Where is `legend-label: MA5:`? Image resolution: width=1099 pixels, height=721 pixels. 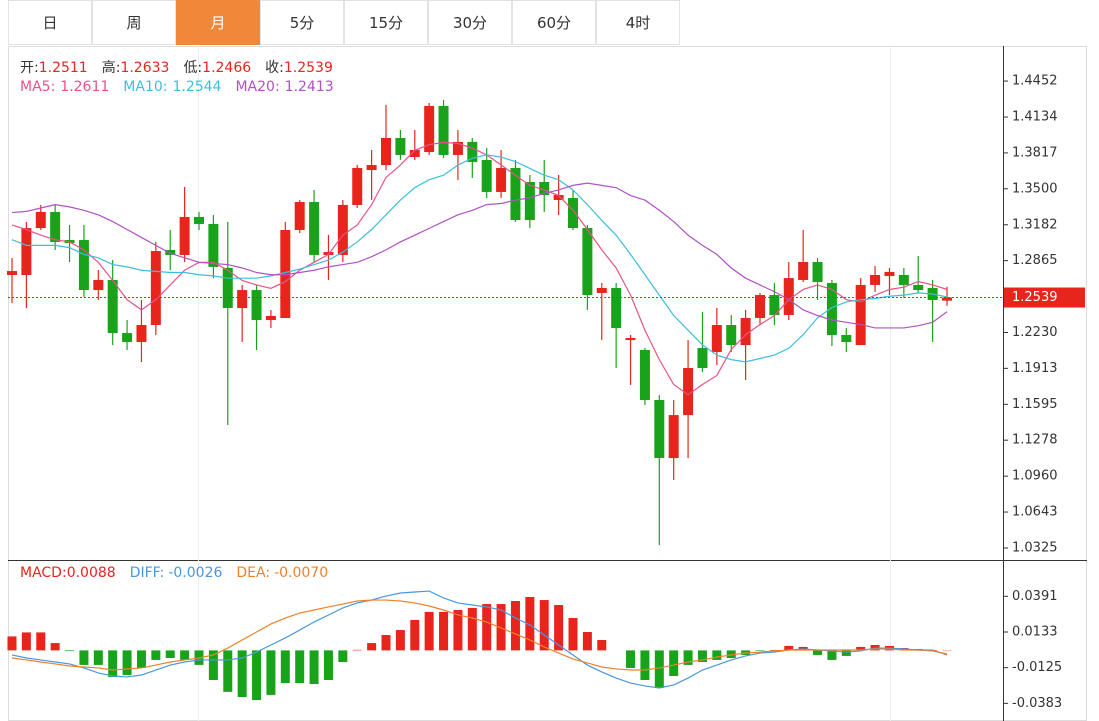 legend-label: MA5: is located at coordinates (38, 87).